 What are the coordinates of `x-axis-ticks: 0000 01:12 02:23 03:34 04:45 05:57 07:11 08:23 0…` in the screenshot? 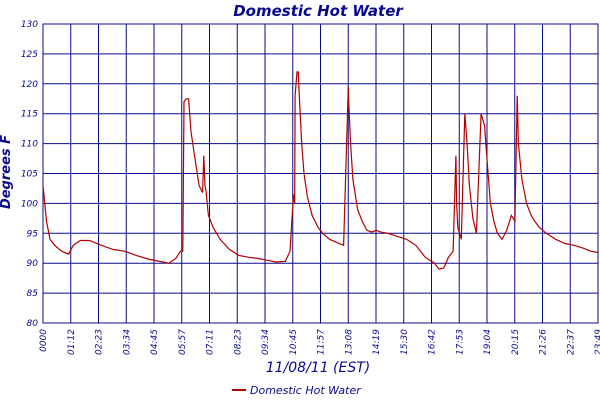 It's located at (319, 342).